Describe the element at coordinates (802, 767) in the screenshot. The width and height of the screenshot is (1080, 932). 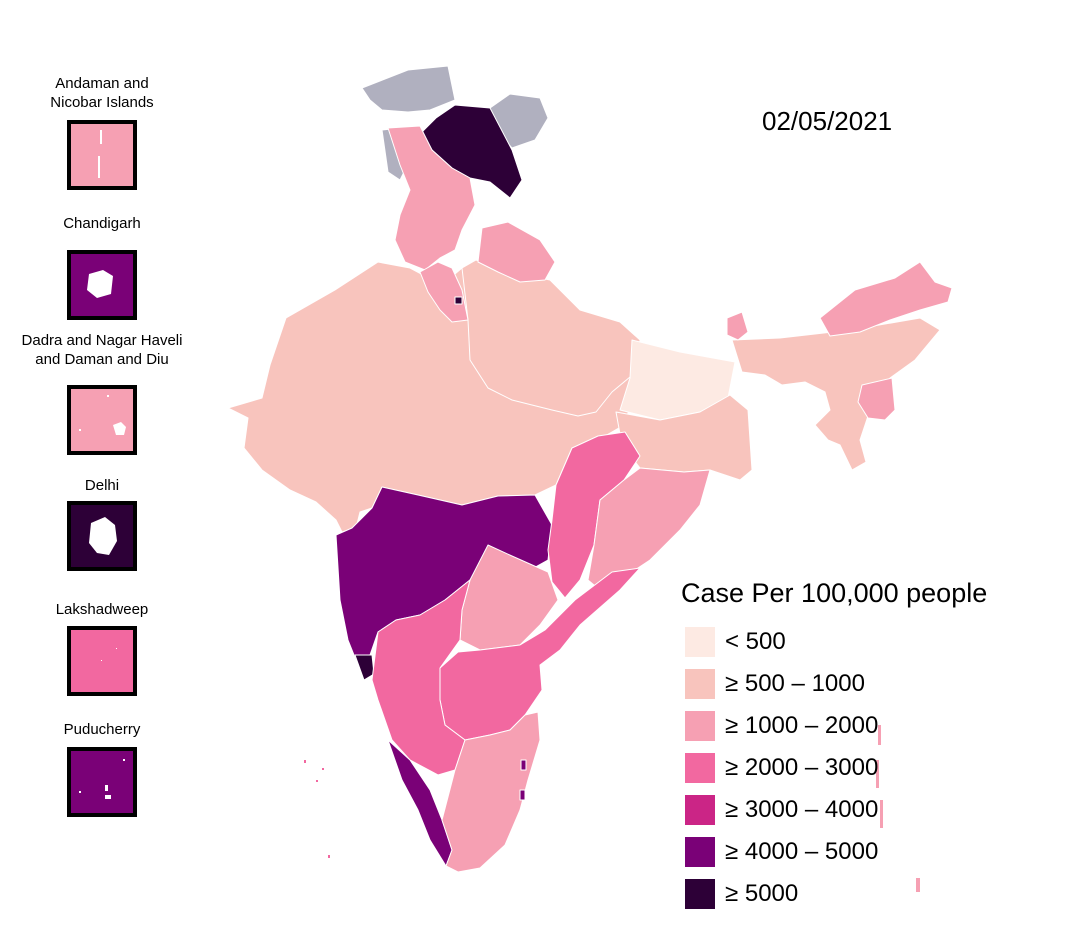
I see `legend-label: ≥ 2000 – 3000` at that location.